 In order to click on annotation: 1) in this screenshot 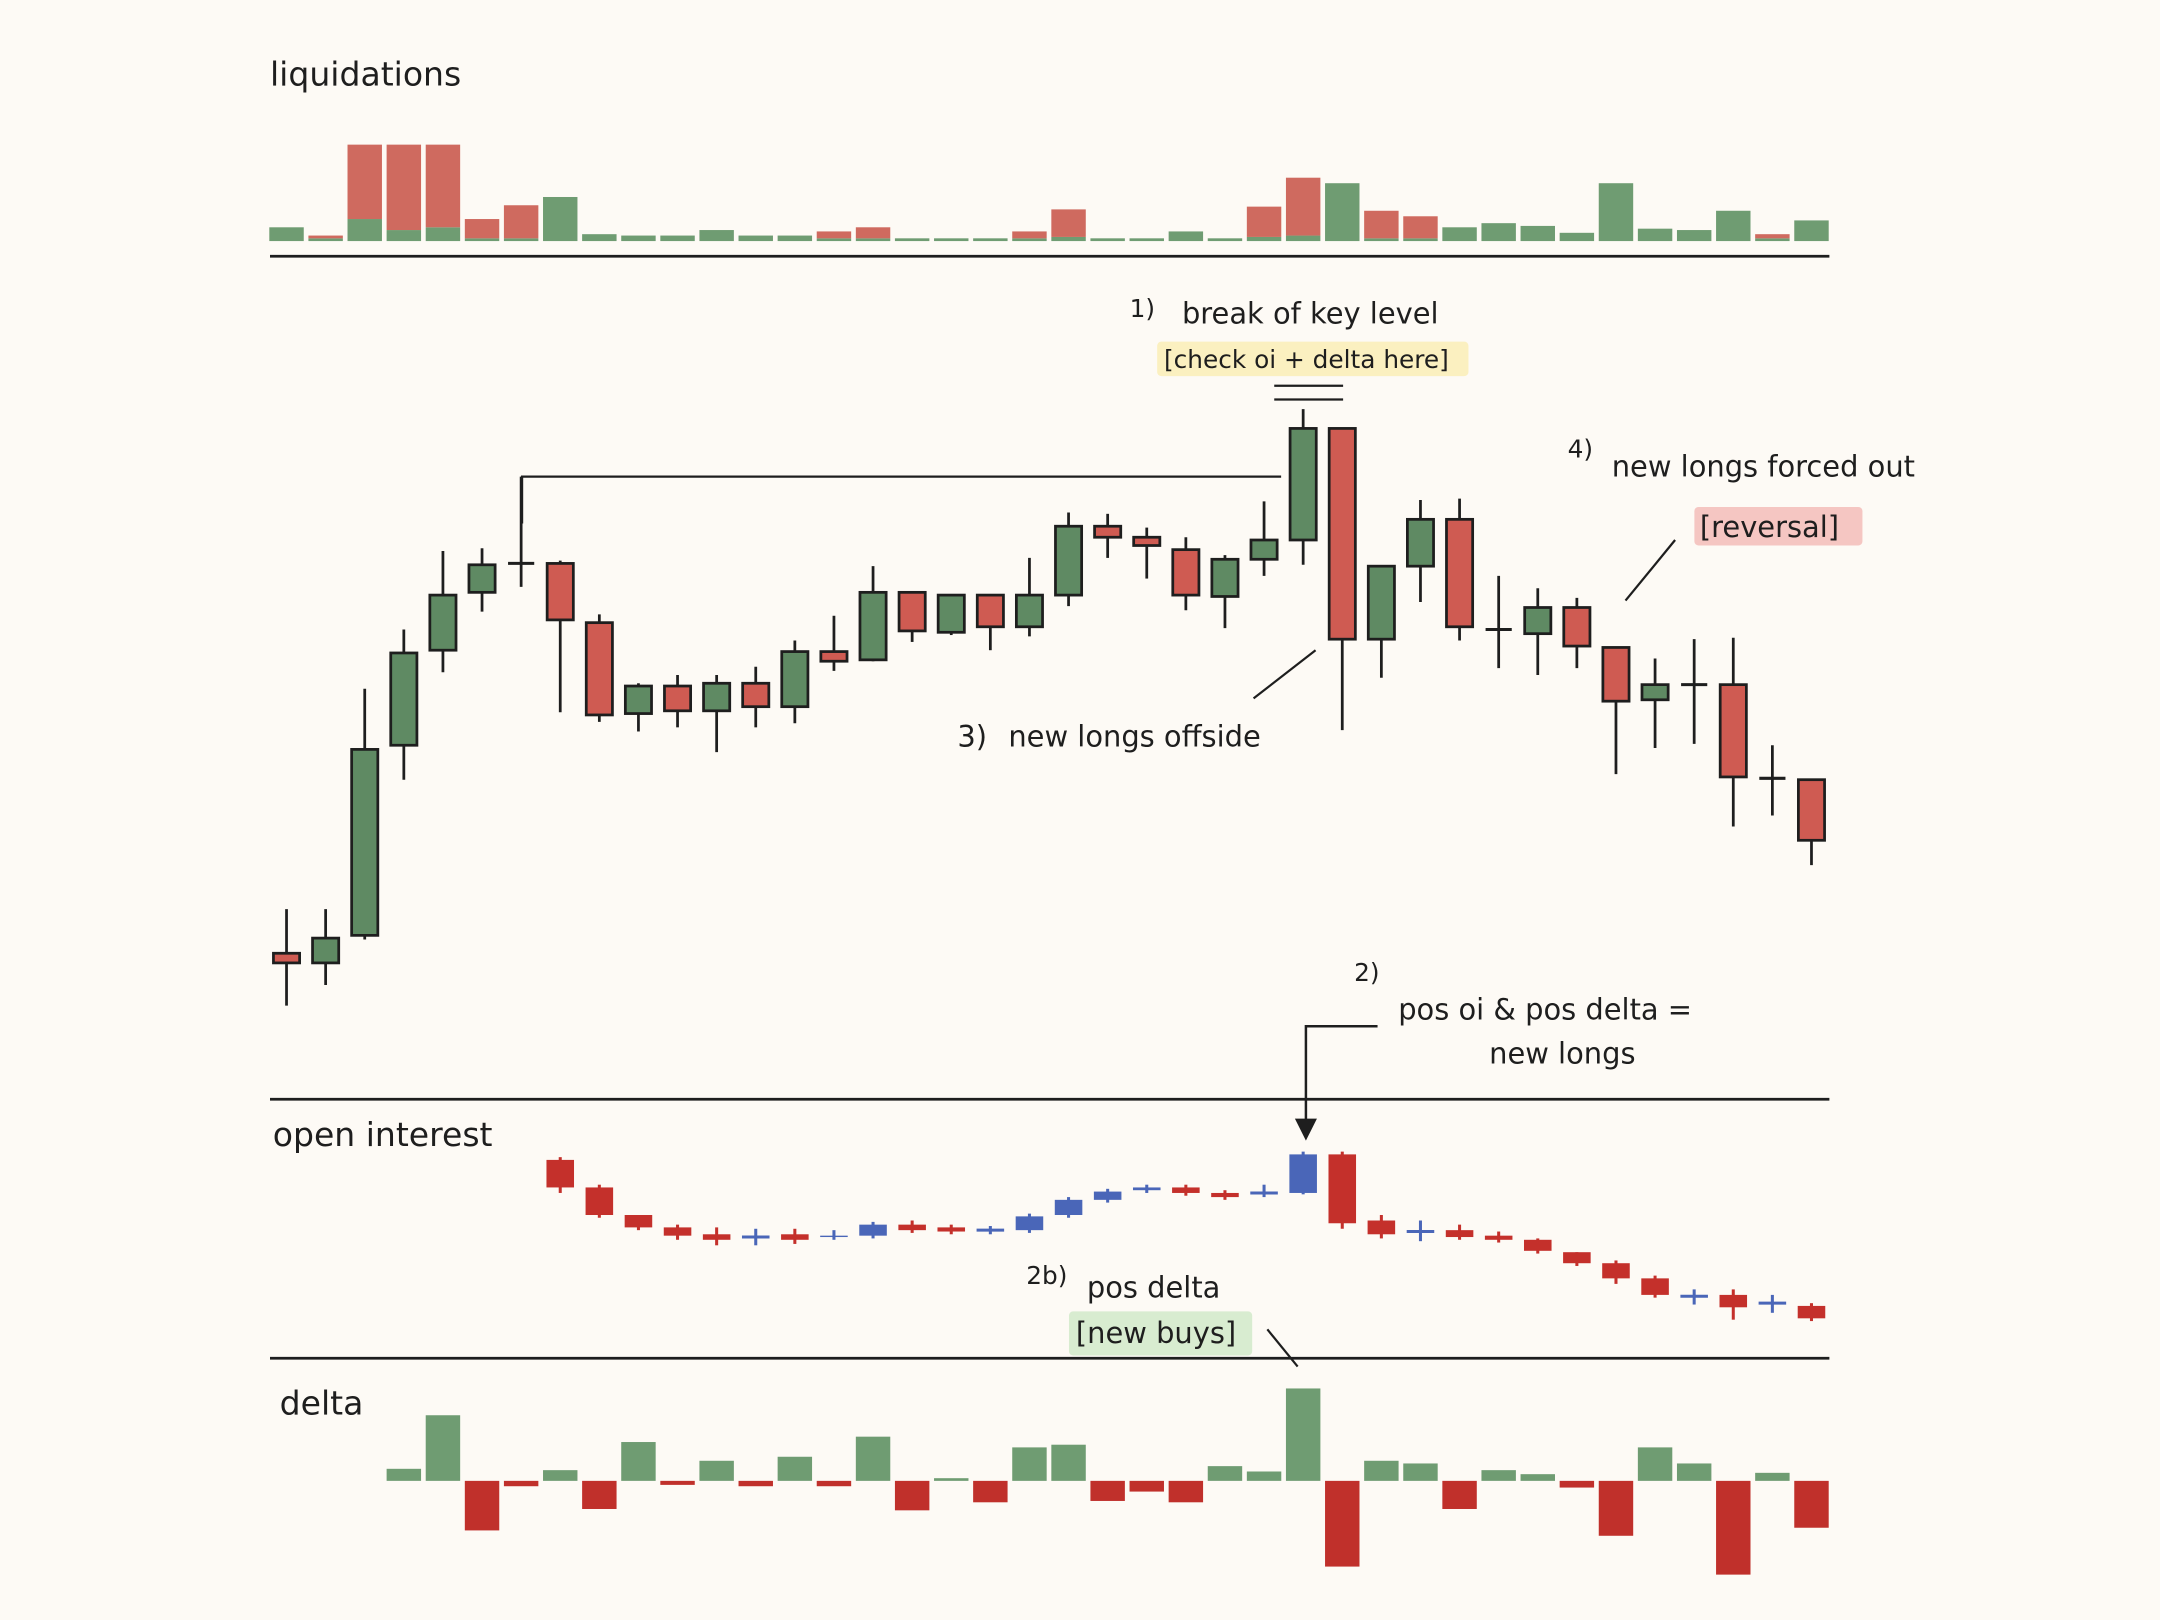, I will do `click(1142, 308)`.